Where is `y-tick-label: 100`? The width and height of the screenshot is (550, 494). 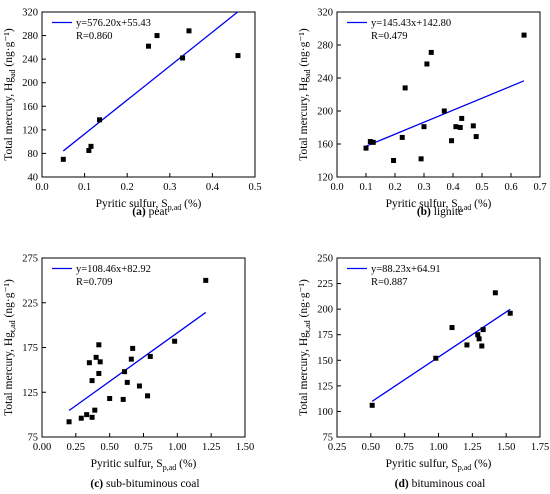
y-tick-label: 100 is located at coordinates (325, 412).